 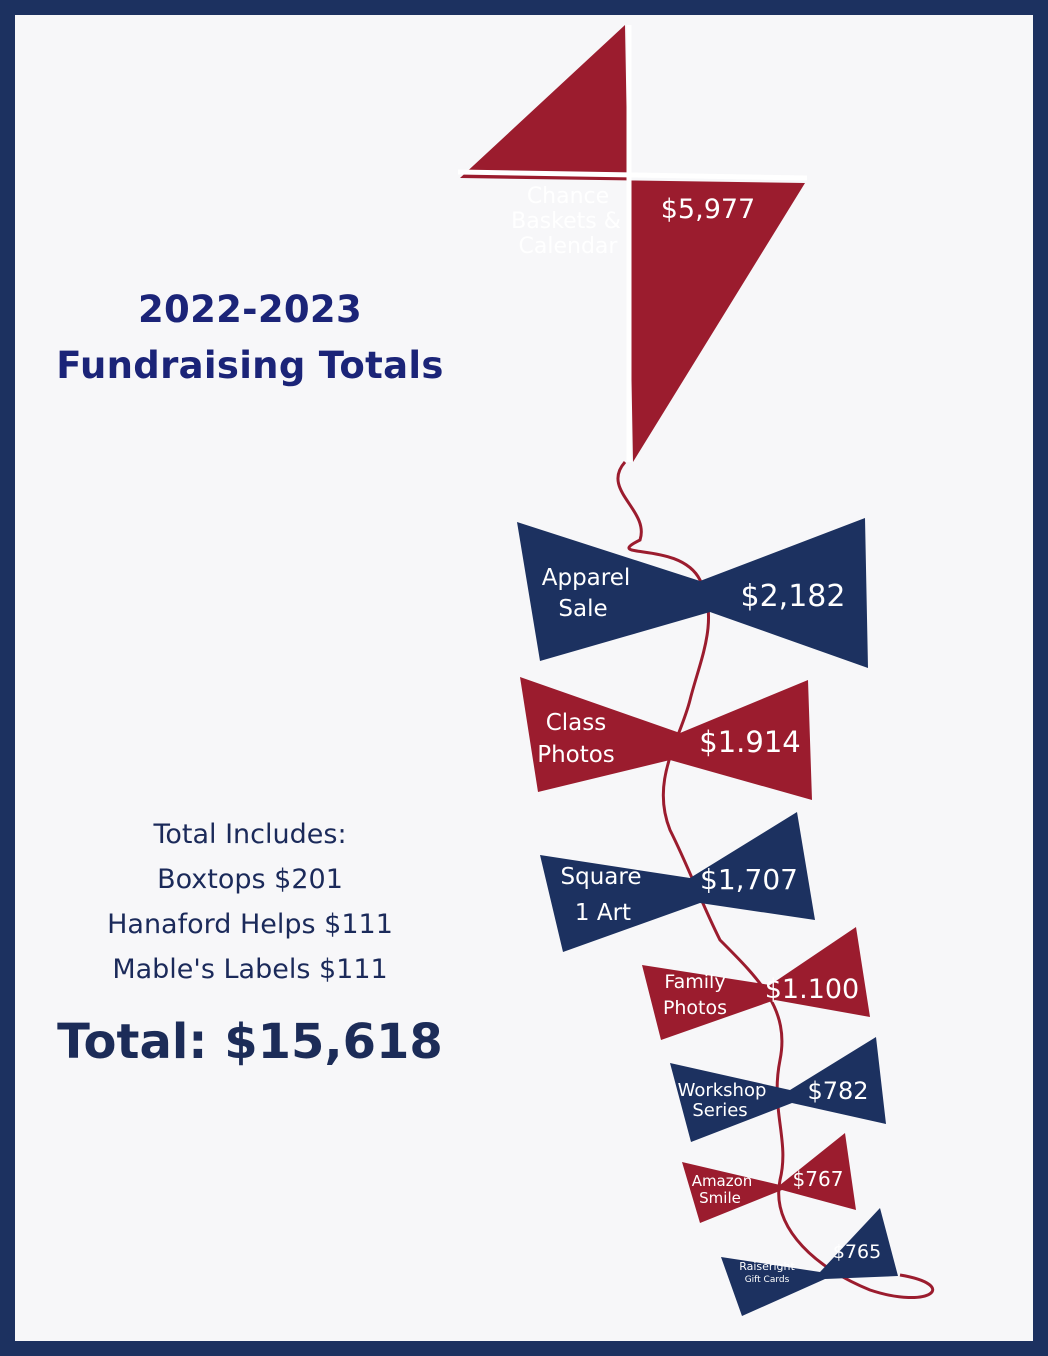 I want to click on bow-amount: $1,707, so click(x=749, y=879).